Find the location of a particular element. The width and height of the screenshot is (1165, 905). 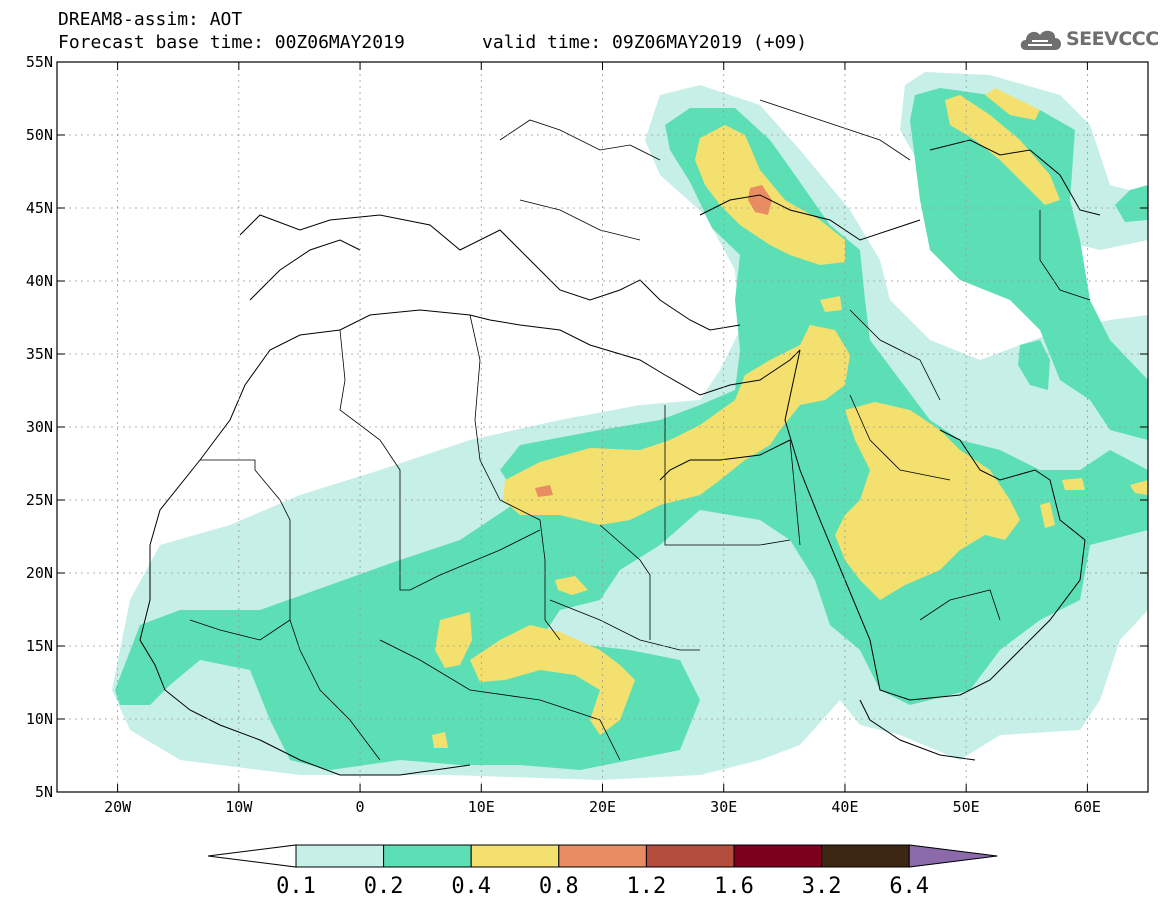

tick-label-lat: 35N is located at coordinates (39, 354).